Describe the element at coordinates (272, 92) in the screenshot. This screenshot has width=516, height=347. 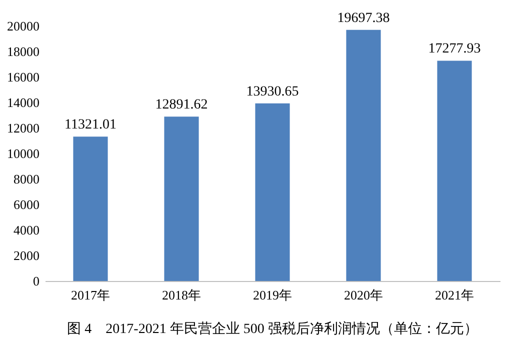
I see `data-label: 13930.65` at that location.